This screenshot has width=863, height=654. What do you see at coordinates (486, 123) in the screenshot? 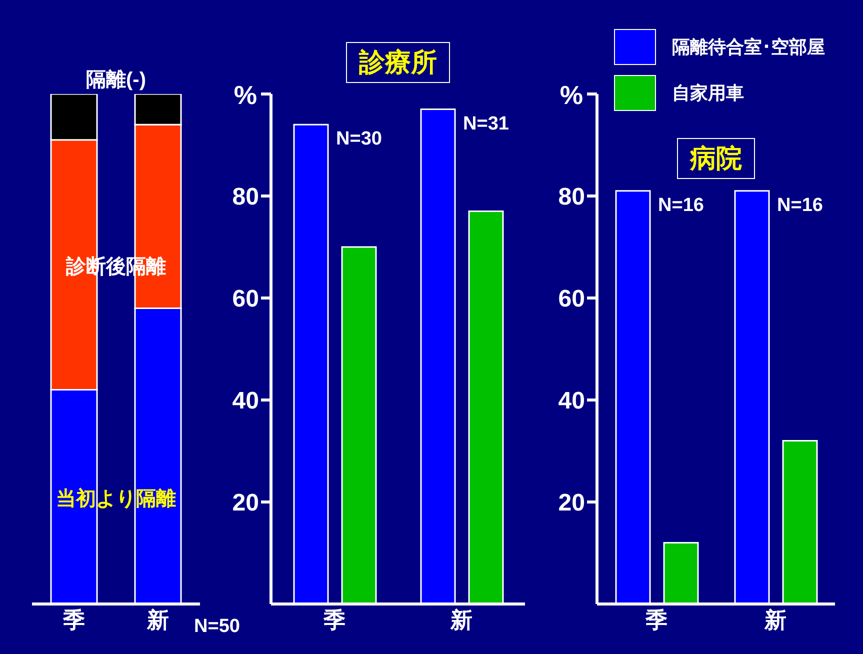
I see `annotation: N=31` at bounding box center [486, 123].